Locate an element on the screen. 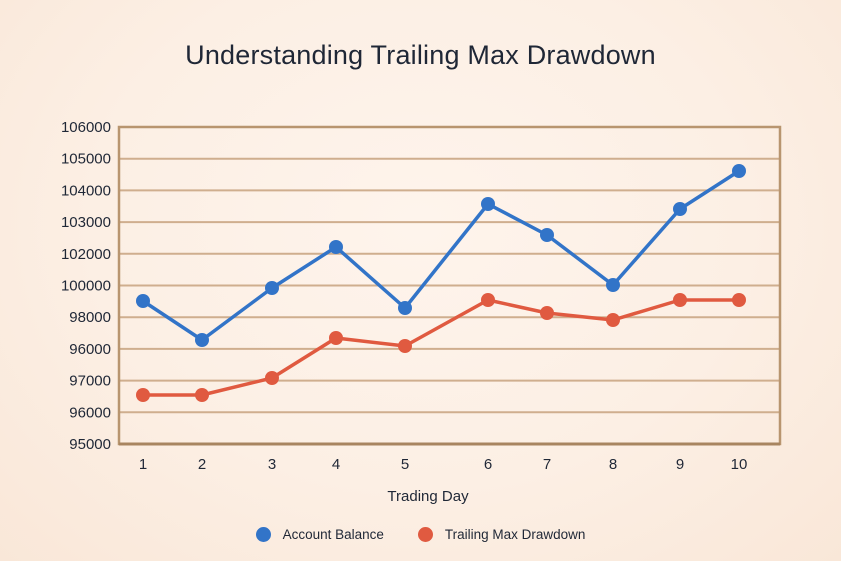  y-tick-label: 97000 is located at coordinates (90, 381).